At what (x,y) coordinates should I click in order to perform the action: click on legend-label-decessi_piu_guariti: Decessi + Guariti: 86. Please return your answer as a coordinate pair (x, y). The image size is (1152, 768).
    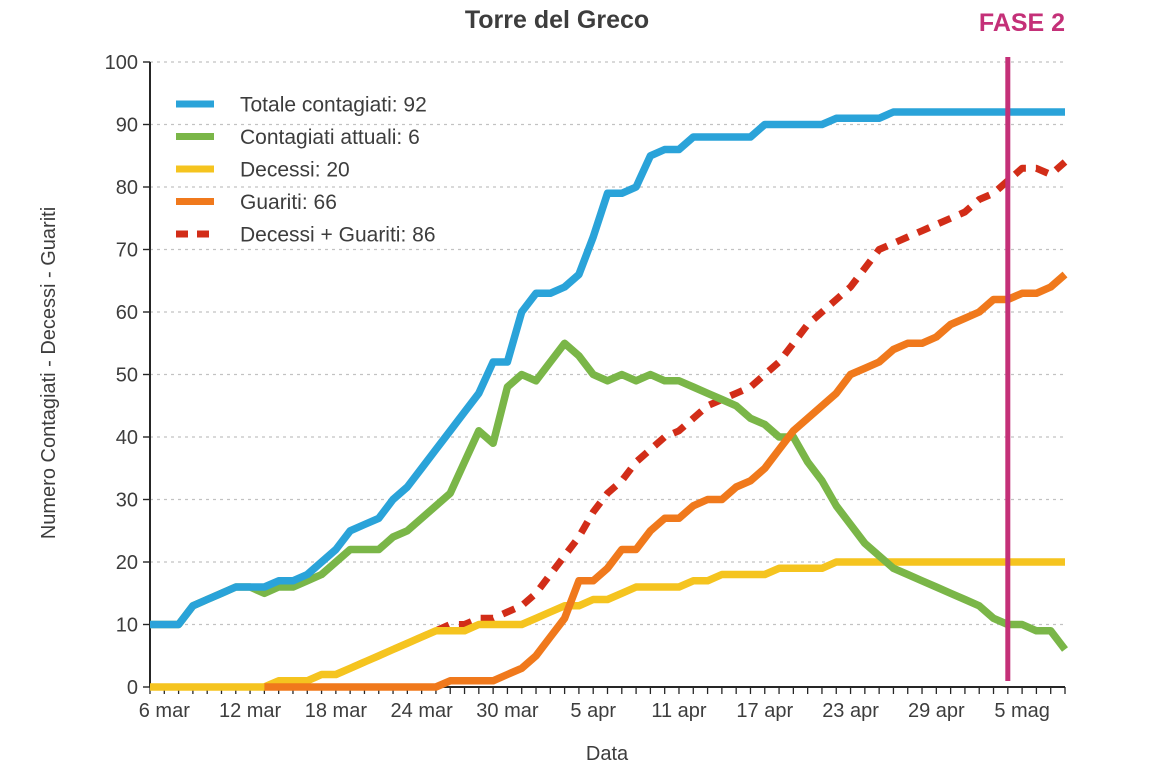
    Looking at the image, I should click on (338, 235).